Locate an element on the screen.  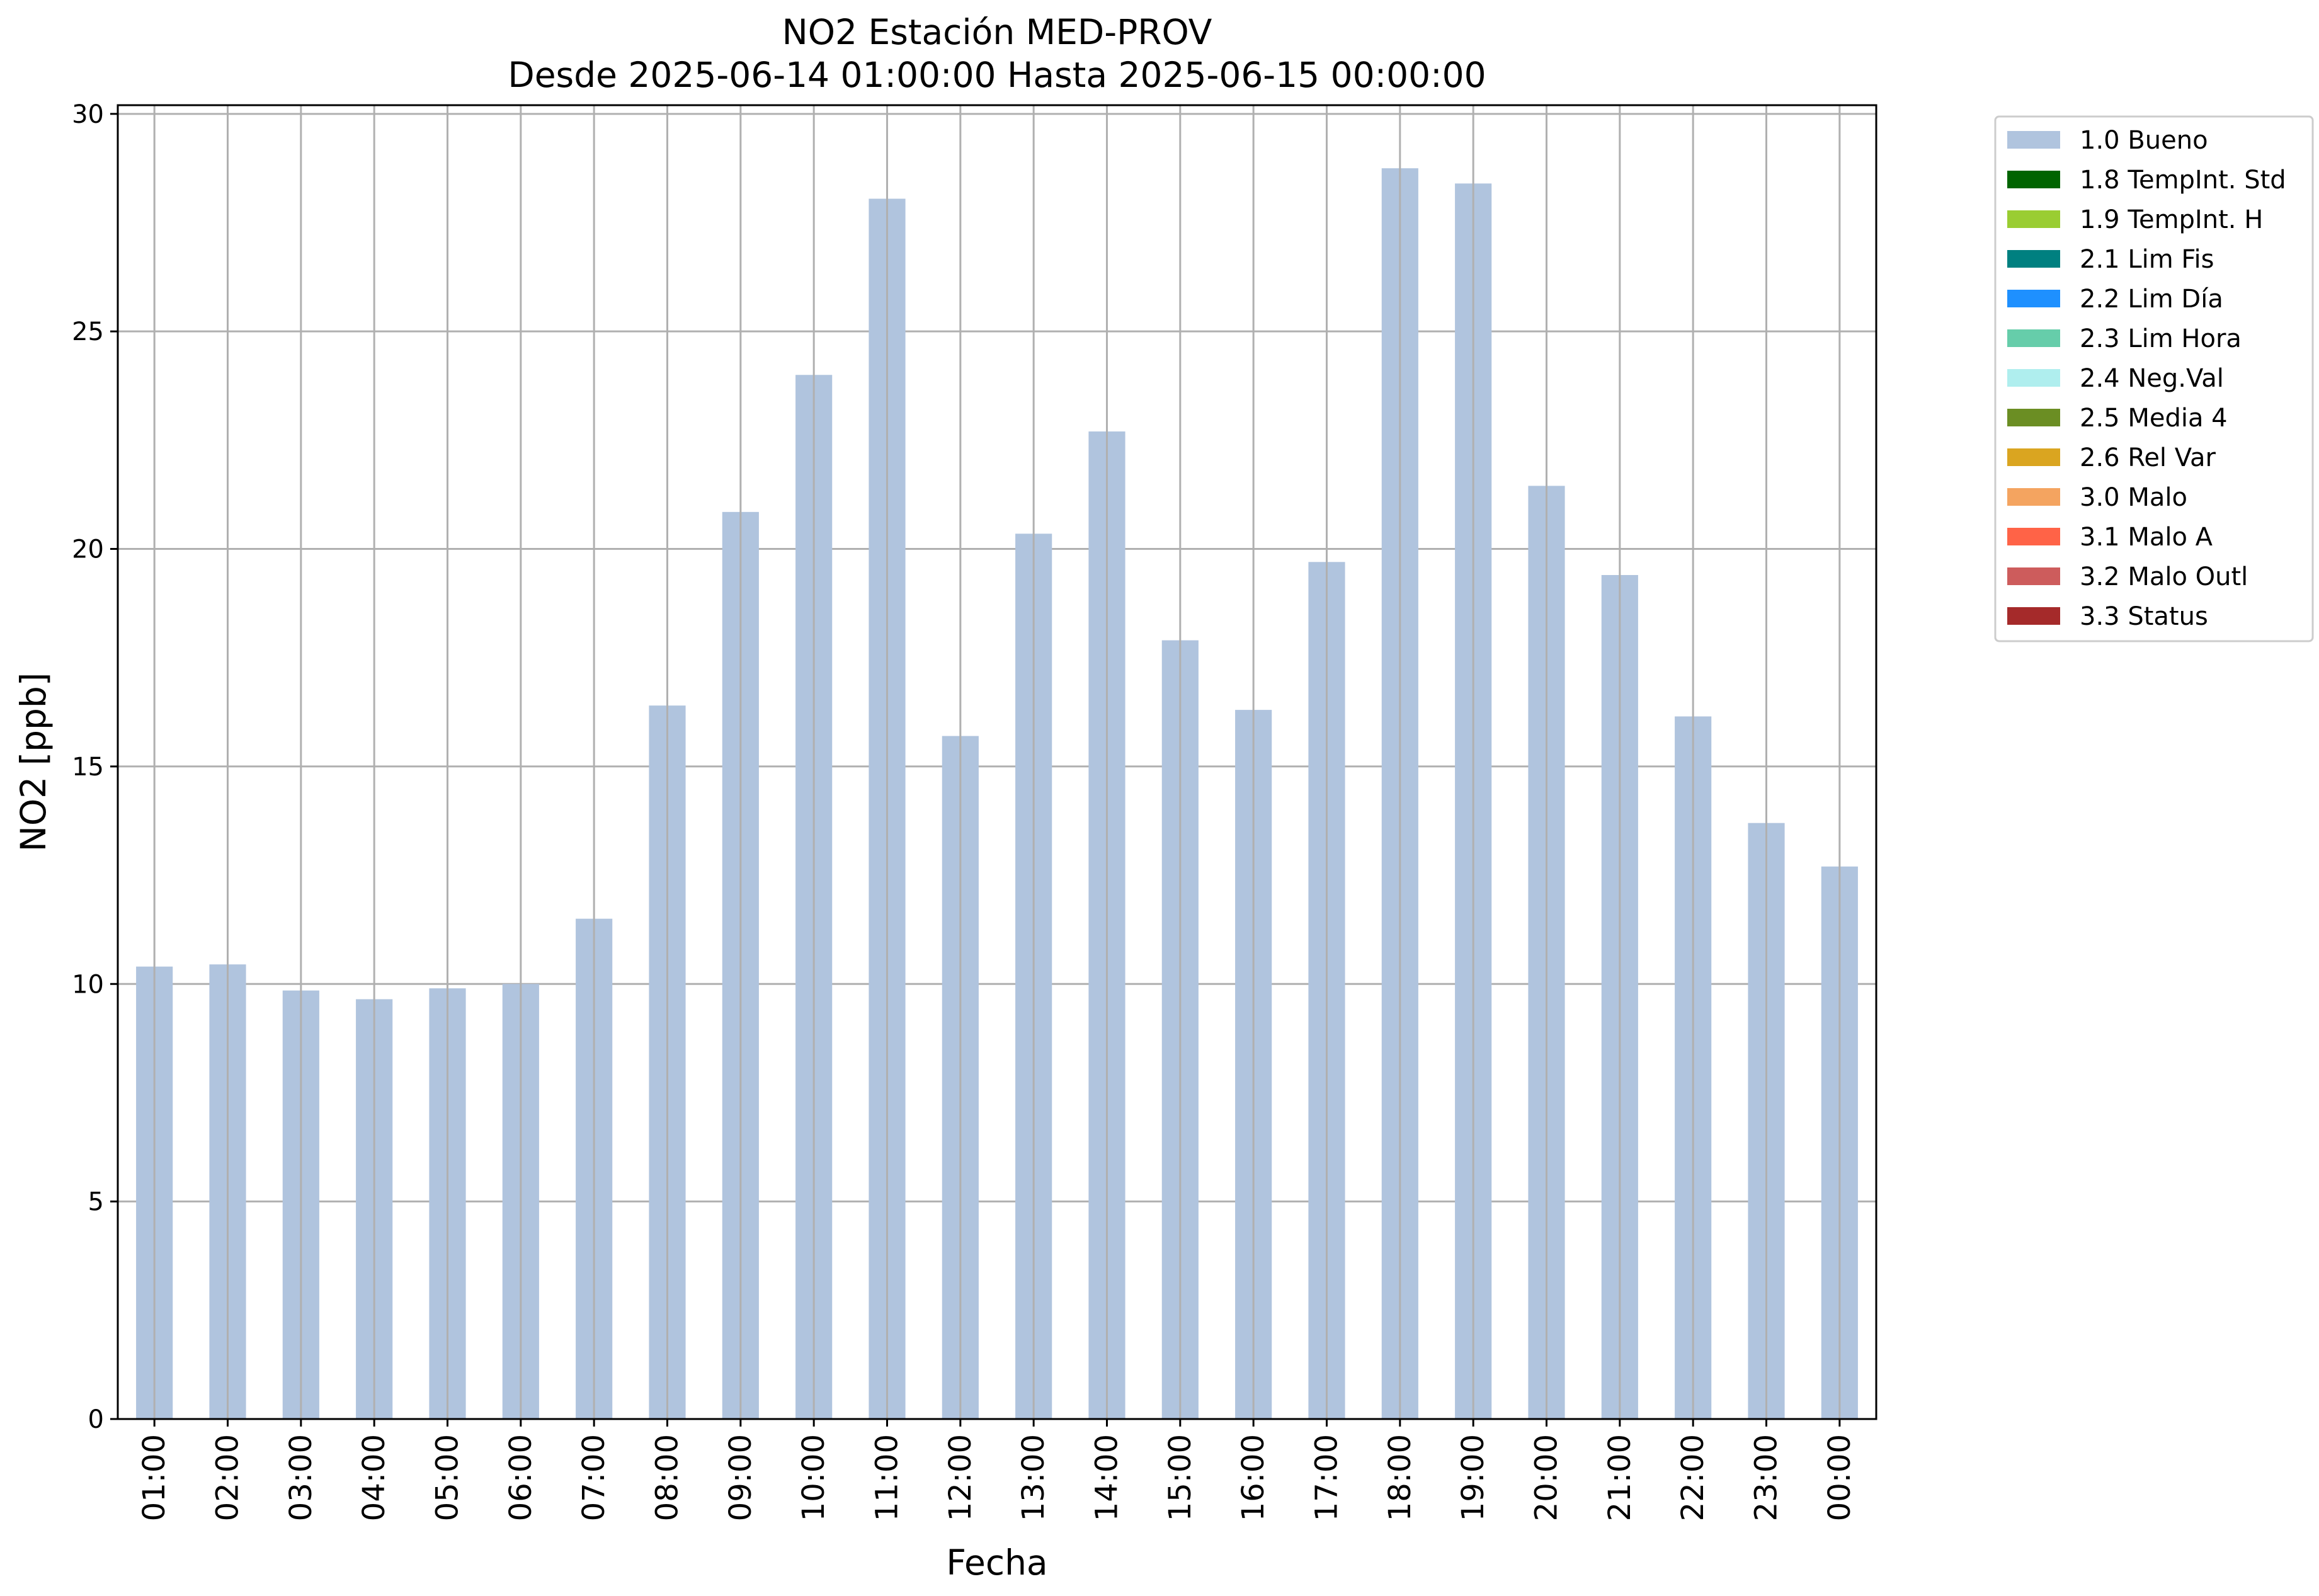
x-tick-label: 18:00 is located at coordinates (1400, 1477).